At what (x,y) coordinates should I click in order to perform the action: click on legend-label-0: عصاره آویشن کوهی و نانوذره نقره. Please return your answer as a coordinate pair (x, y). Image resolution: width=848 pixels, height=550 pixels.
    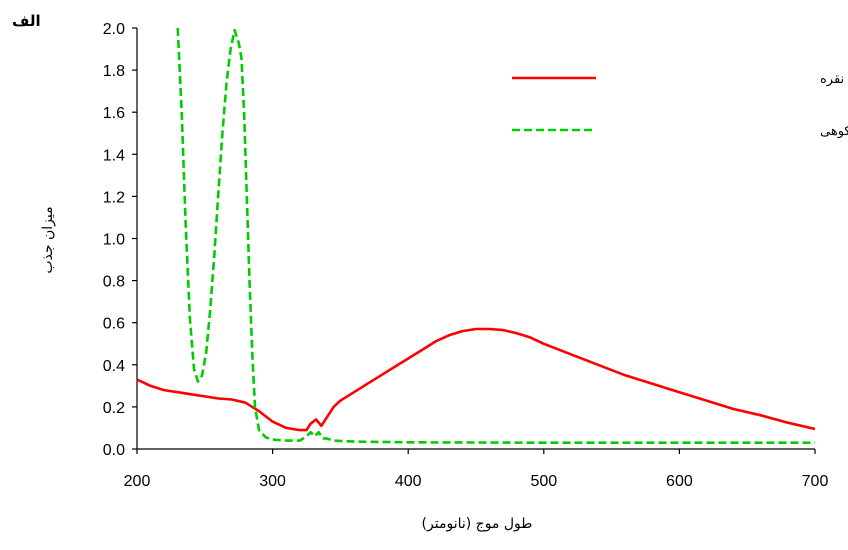
    Looking at the image, I should click on (834, 78).